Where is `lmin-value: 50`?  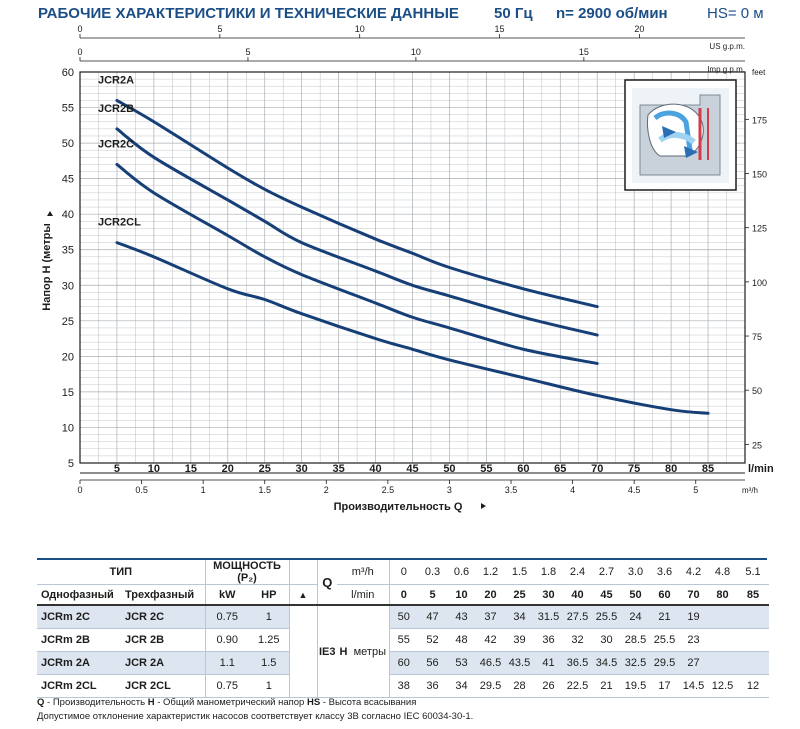
lmin-value: 50 is located at coordinates (636, 595).